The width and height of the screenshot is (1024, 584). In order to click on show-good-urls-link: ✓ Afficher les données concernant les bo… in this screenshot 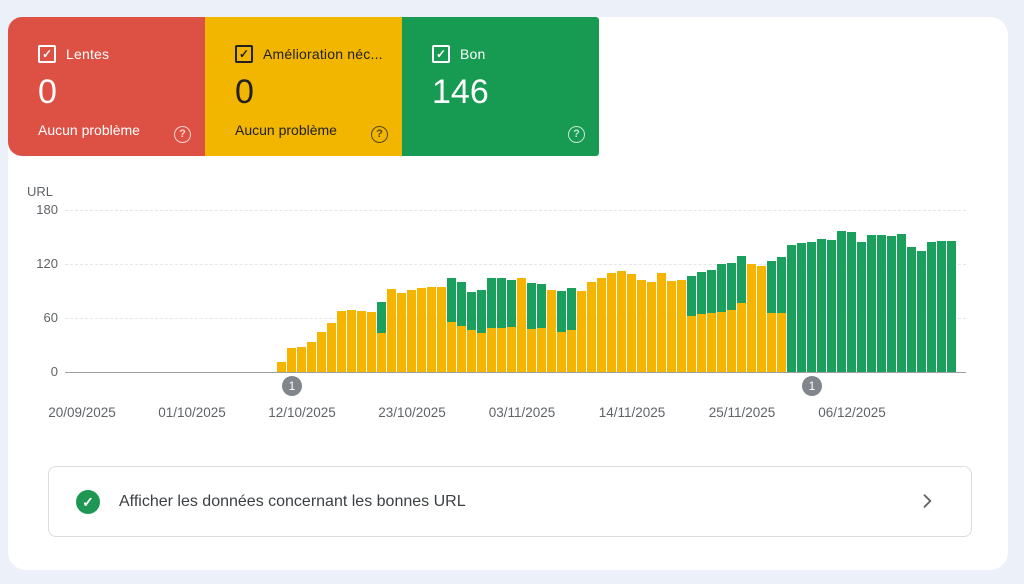, I will do `click(510, 501)`.